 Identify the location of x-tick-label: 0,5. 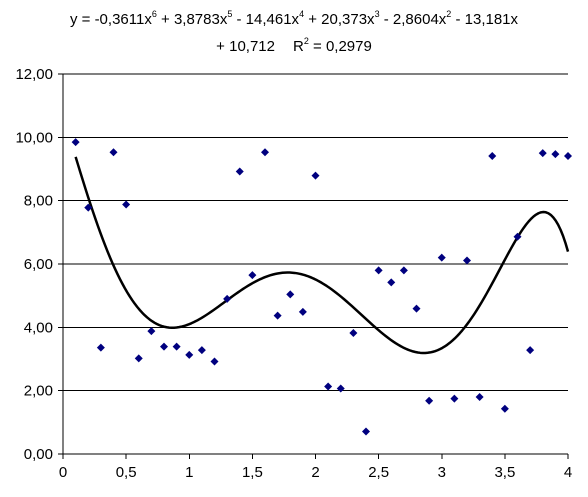
(126, 472).